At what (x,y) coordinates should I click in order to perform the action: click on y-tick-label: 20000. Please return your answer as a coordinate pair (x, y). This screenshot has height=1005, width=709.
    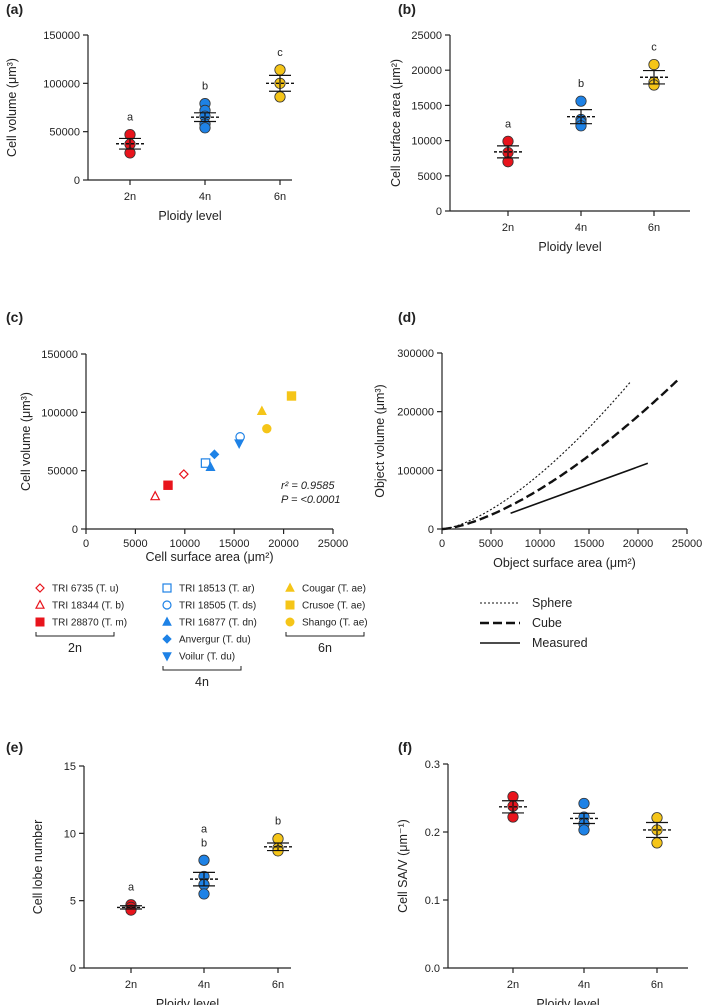
    Looking at the image, I should click on (426, 71).